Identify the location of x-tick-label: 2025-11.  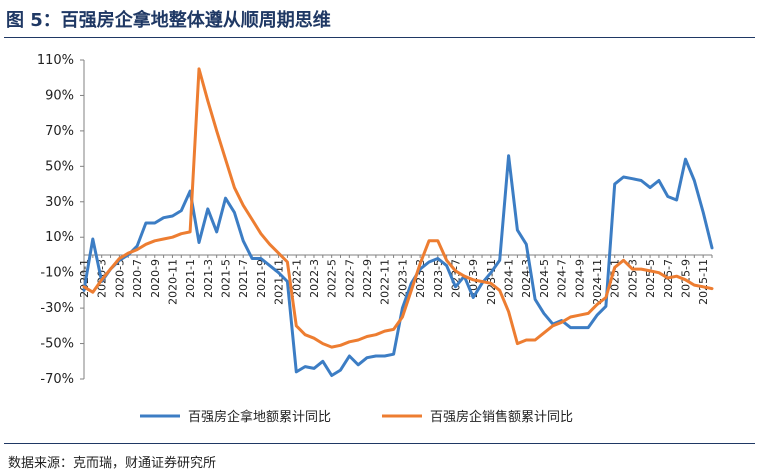
(703, 282).